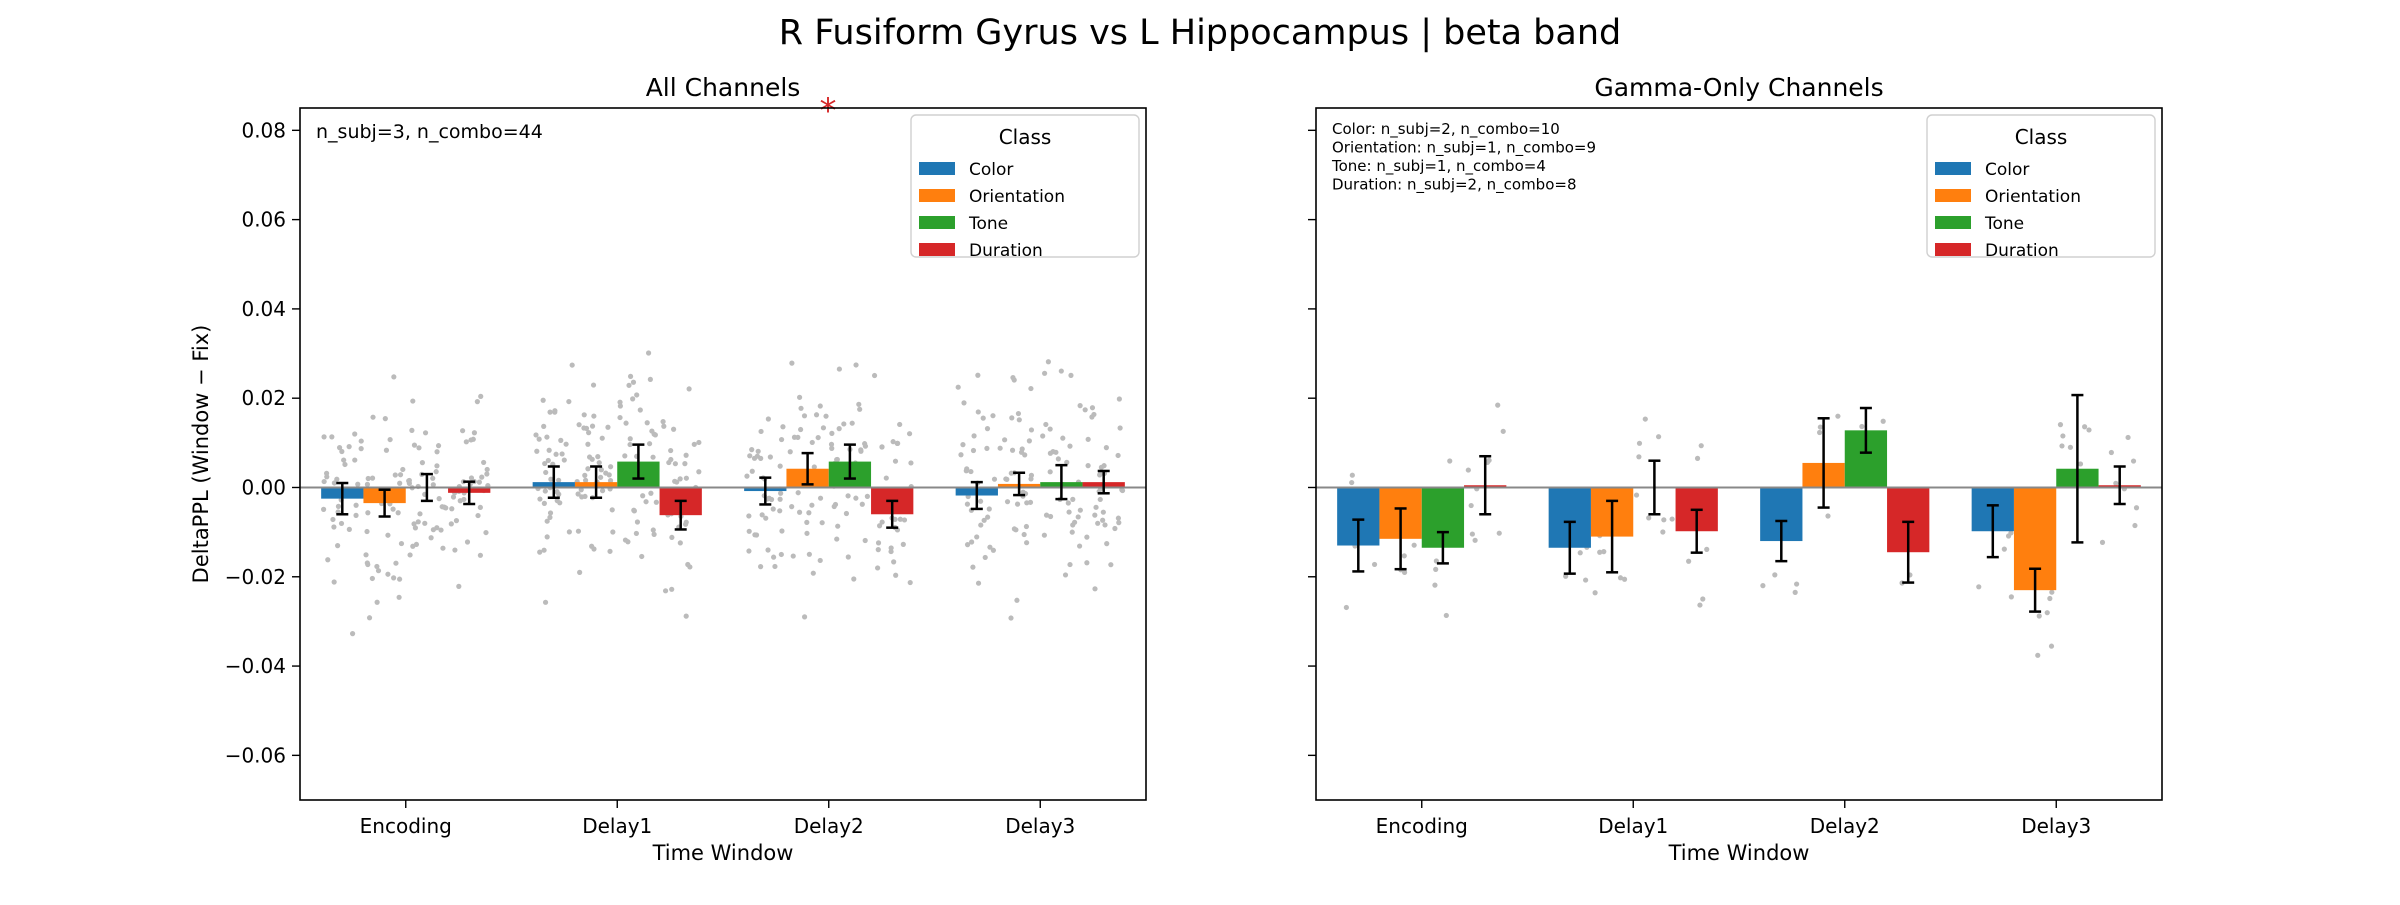  I want to click on y-tick-label: 0.02, so click(263, 398).